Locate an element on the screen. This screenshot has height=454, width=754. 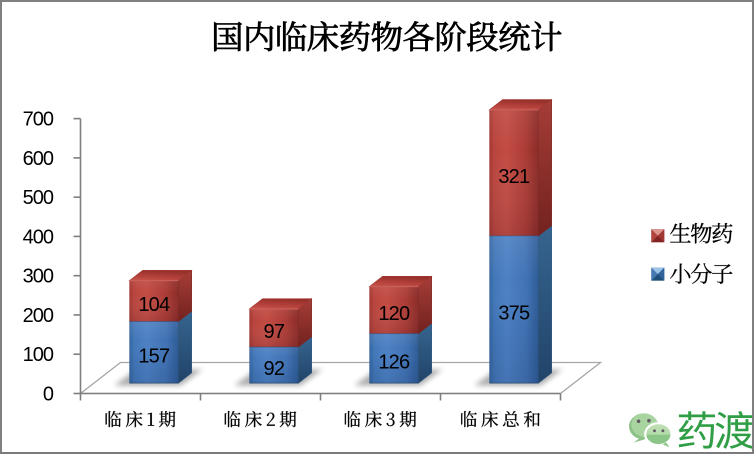
svg-text: 200 is located at coordinates (38, 316).